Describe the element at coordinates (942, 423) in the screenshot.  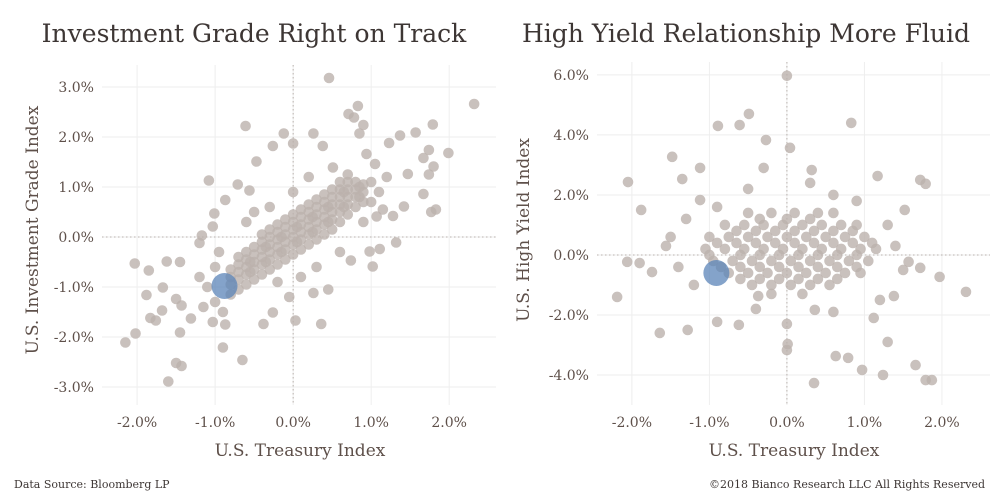
I see `x-tick-label: 2.0%` at that location.